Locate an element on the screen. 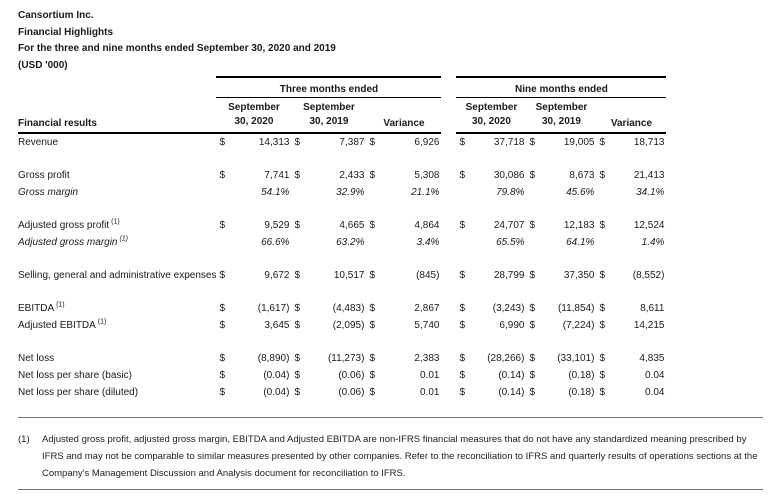 The image size is (771, 494). cell-value: 9,672 is located at coordinates (277, 275).